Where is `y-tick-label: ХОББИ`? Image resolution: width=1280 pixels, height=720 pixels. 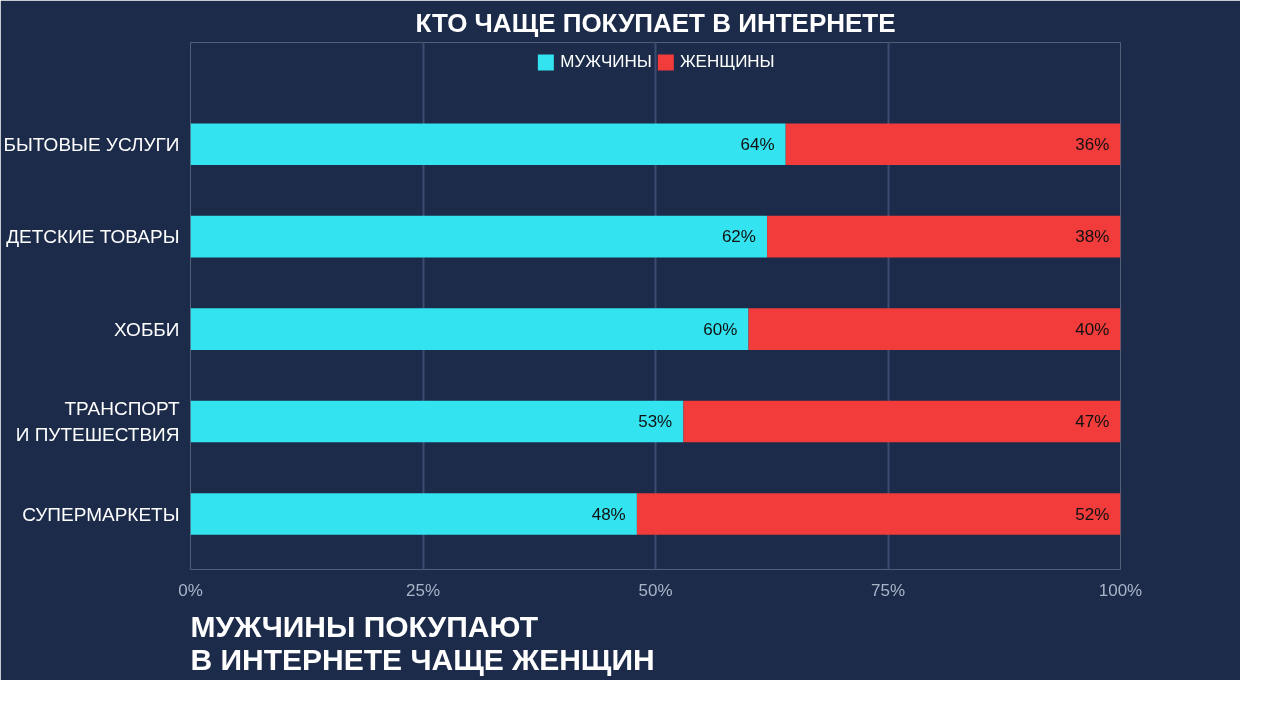
y-tick-label: ХОББИ is located at coordinates (147, 329).